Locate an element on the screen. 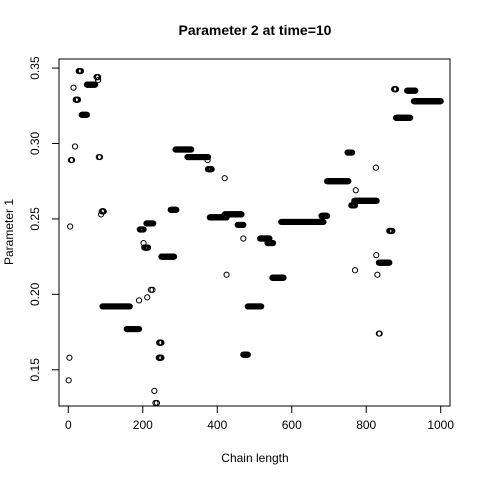 This screenshot has width=480, height=480. x-tick-label: 800 is located at coordinates (366, 425).